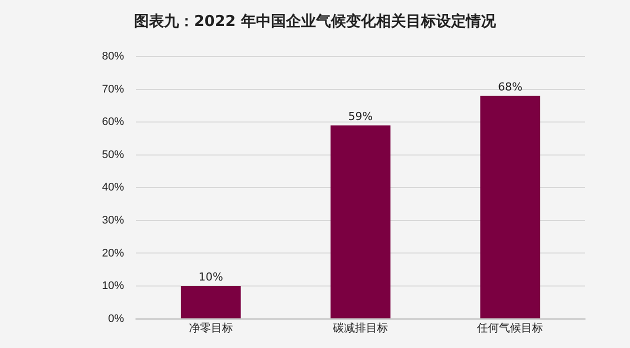 Image resolution: width=630 pixels, height=348 pixels. What do you see at coordinates (113, 220) in the screenshot?
I see `y-tick-label: 30%` at bounding box center [113, 220].